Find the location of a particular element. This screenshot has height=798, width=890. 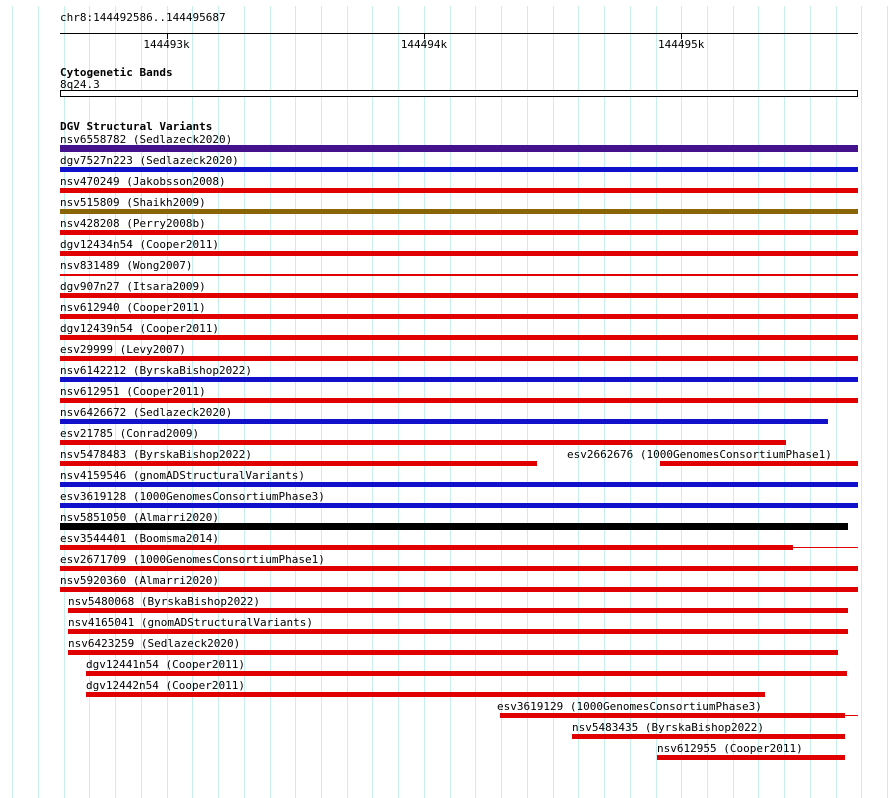

cytogenetic-band-box is located at coordinates (459, 93).